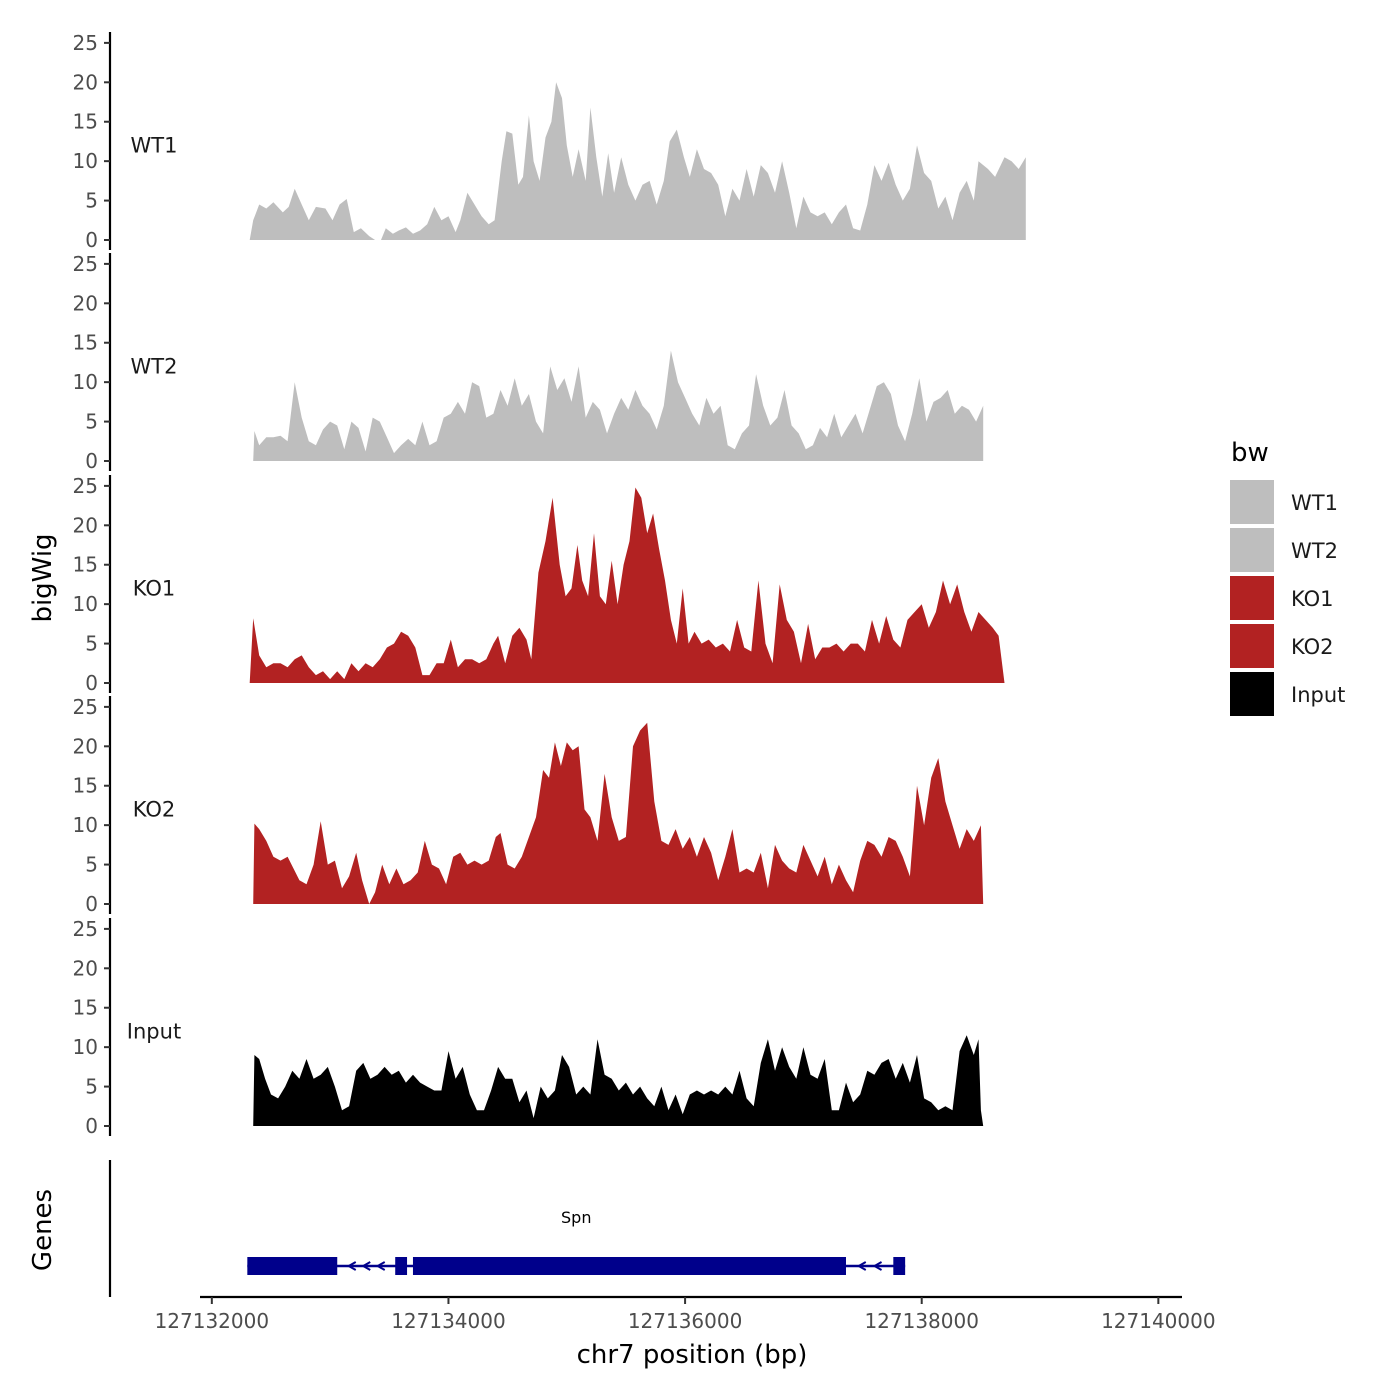 The height and width of the screenshot is (1400, 1400). Describe the element at coordinates (85, 525) in the screenshot. I see `y-tick-label-ko1-20: 20` at that location.